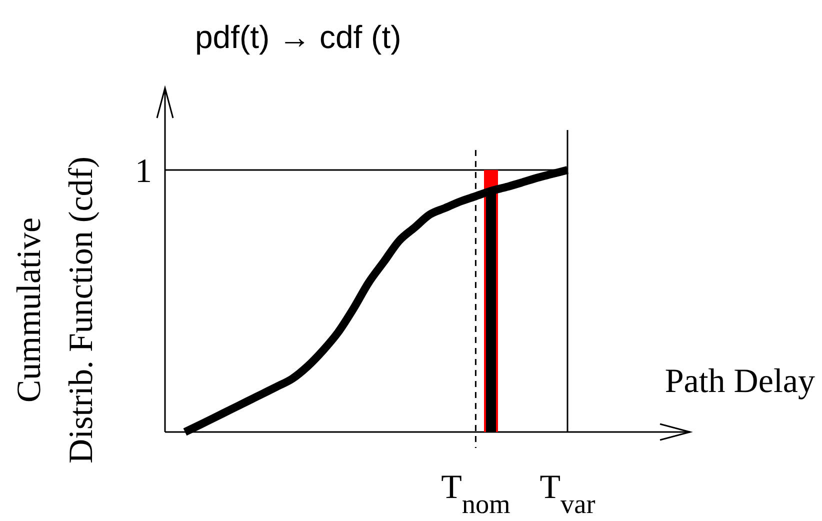  What do you see at coordinates (739, 381) in the screenshot?
I see `x-axis-title: Path Delay` at bounding box center [739, 381].